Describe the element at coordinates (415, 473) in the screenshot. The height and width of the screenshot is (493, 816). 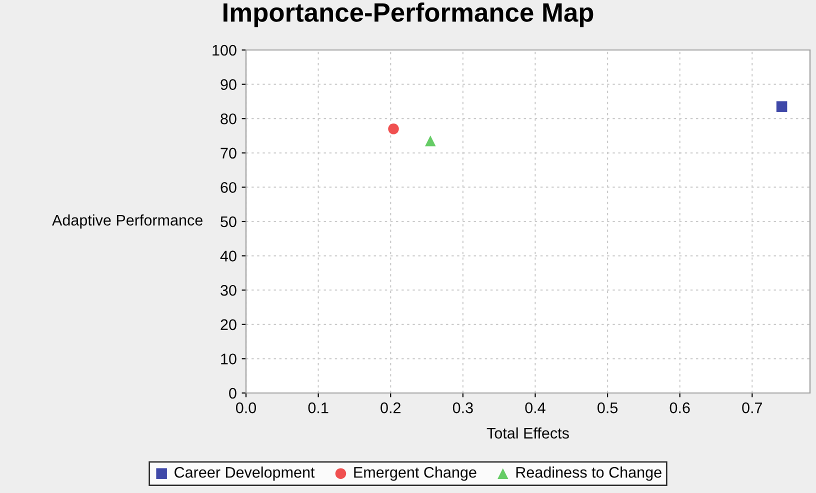
I see `legend-label: Emergent Change` at that location.